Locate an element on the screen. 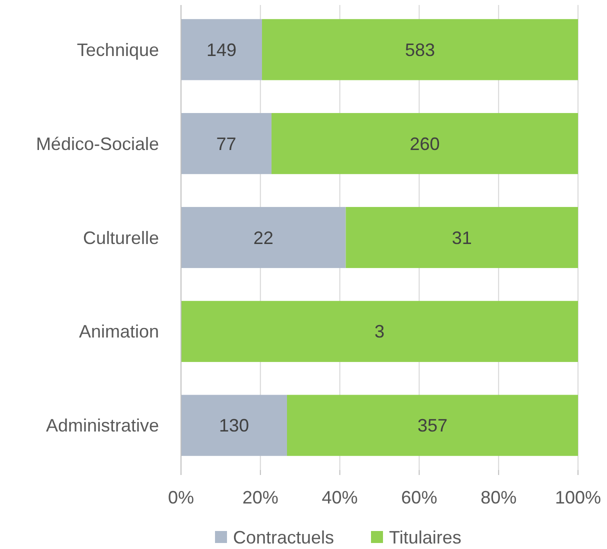 The height and width of the screenshot is (549, 607). legend-label: Titulaires is located at coordinates (425, 537).